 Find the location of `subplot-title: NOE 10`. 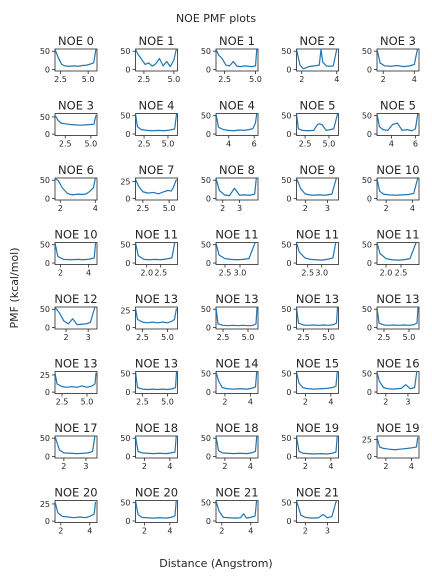

subplot-title: NOE 10 is located at coordinates (75, 235).